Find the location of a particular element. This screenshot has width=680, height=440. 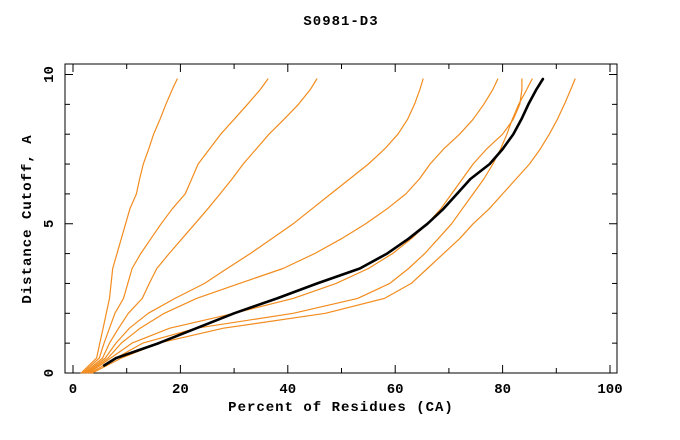

x-tick-label: 20 is located at coordinates (180, 390).